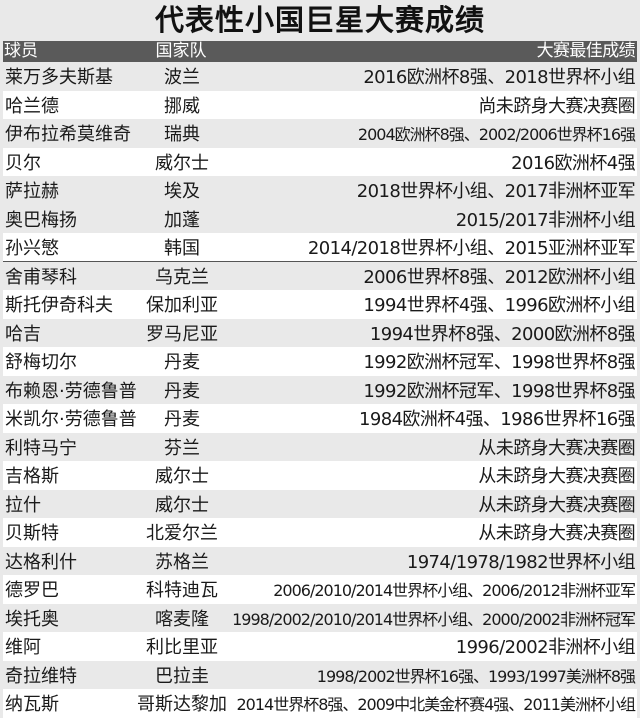 Image resolution: width=640 pixels, height=718 pixels. I want to click on table-row: 米凯尔·劳德鲁普 丹麦 1984欧洲杯4强、1986世界杯16强, so click(320, 418).